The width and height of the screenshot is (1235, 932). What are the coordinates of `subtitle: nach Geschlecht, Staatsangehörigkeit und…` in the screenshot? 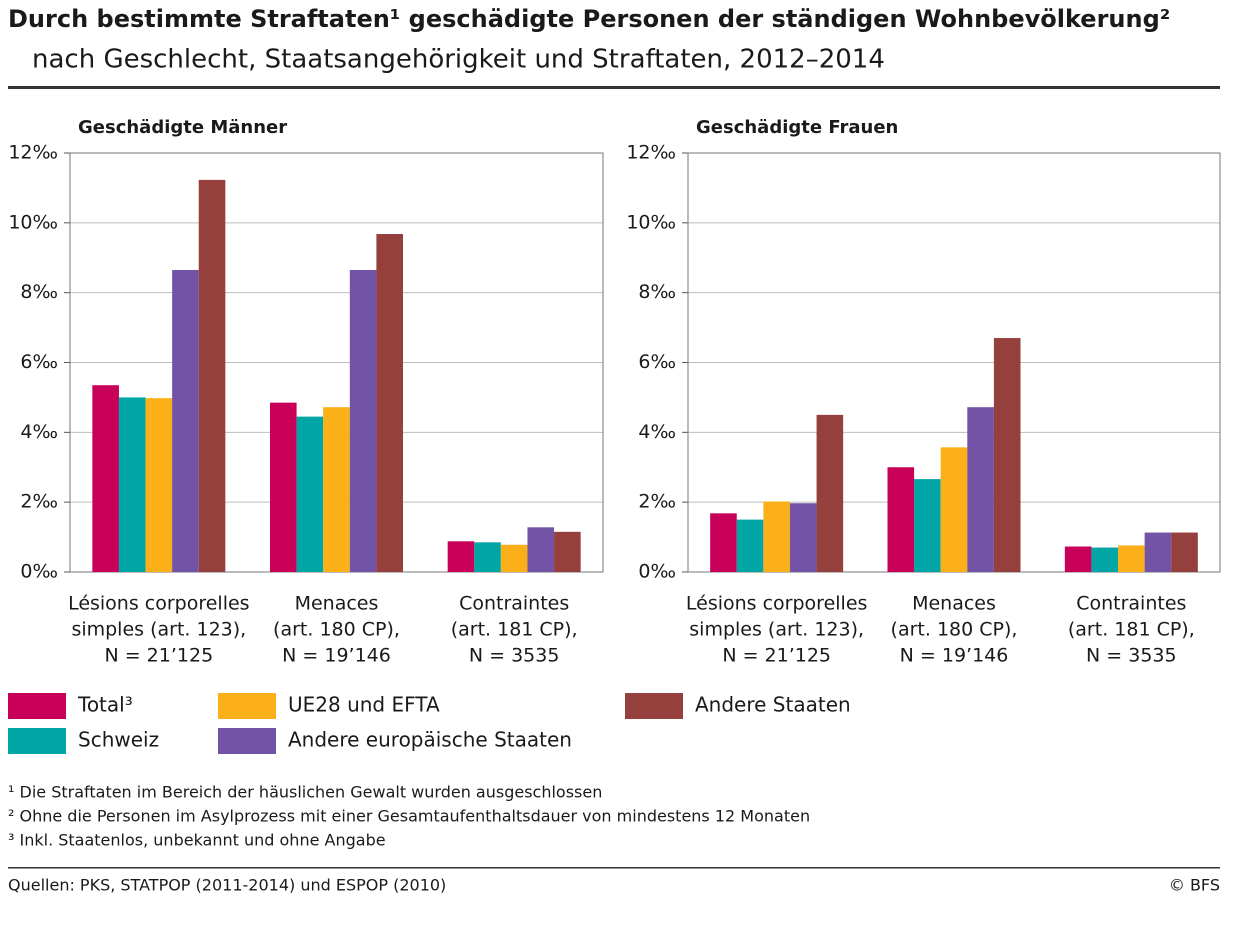 It's located at (458, 60).